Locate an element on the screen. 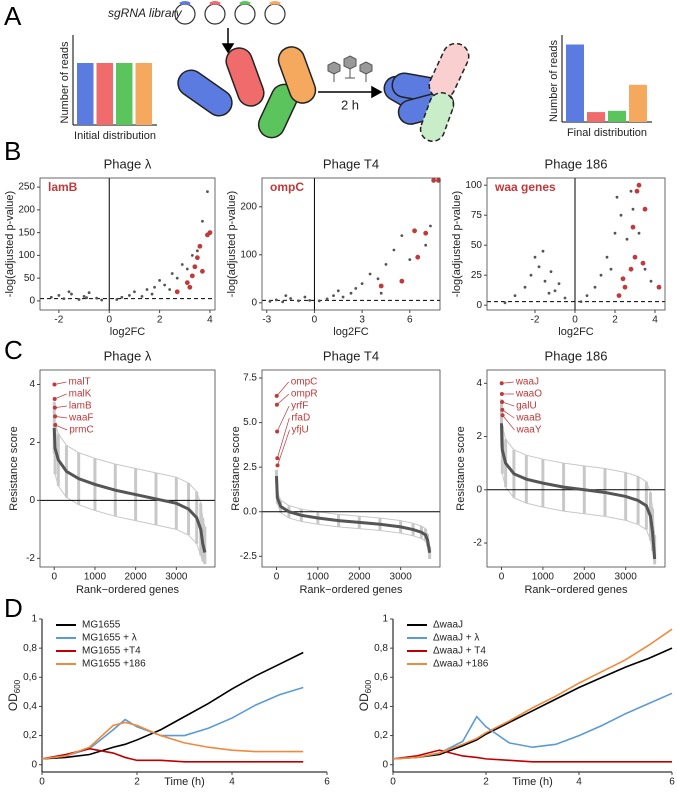 The width and height of the screenshot is (677, 800). y-tick-label: 1 is located at coordinates (385, 619).